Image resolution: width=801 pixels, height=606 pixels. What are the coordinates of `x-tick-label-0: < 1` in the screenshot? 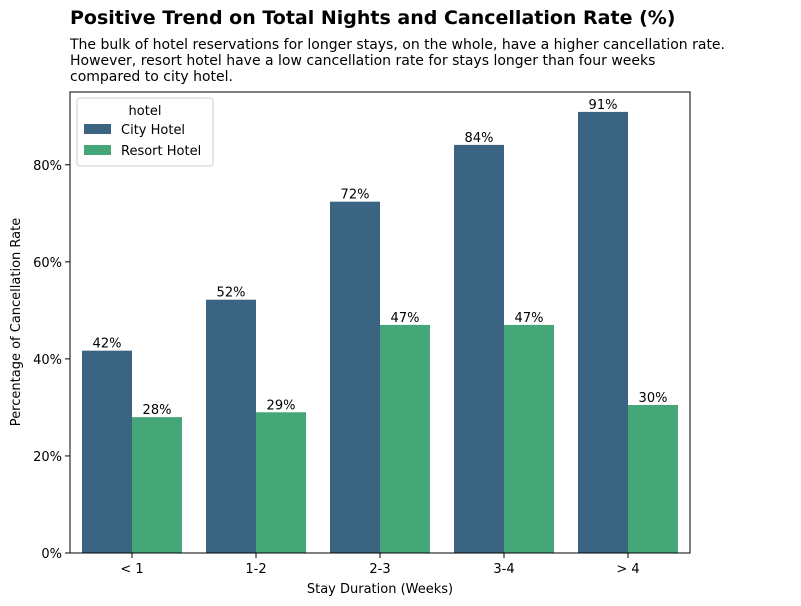 It's located at (131, 569).